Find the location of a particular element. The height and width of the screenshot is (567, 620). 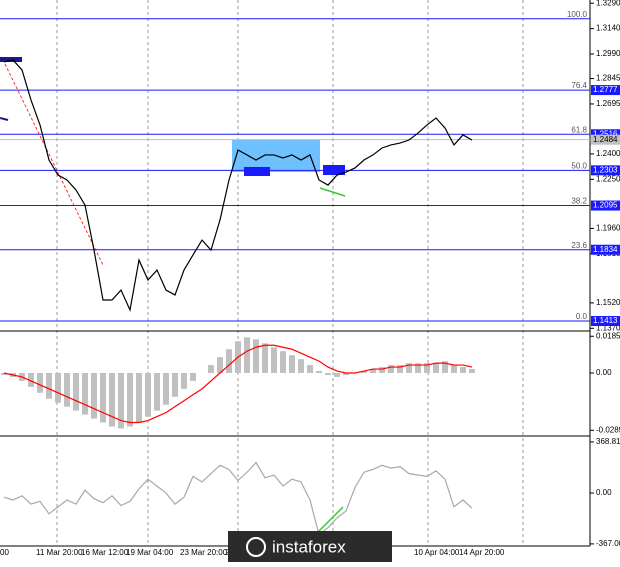

price-tag-label: 1.2516 is located at coordinates (605, 133).